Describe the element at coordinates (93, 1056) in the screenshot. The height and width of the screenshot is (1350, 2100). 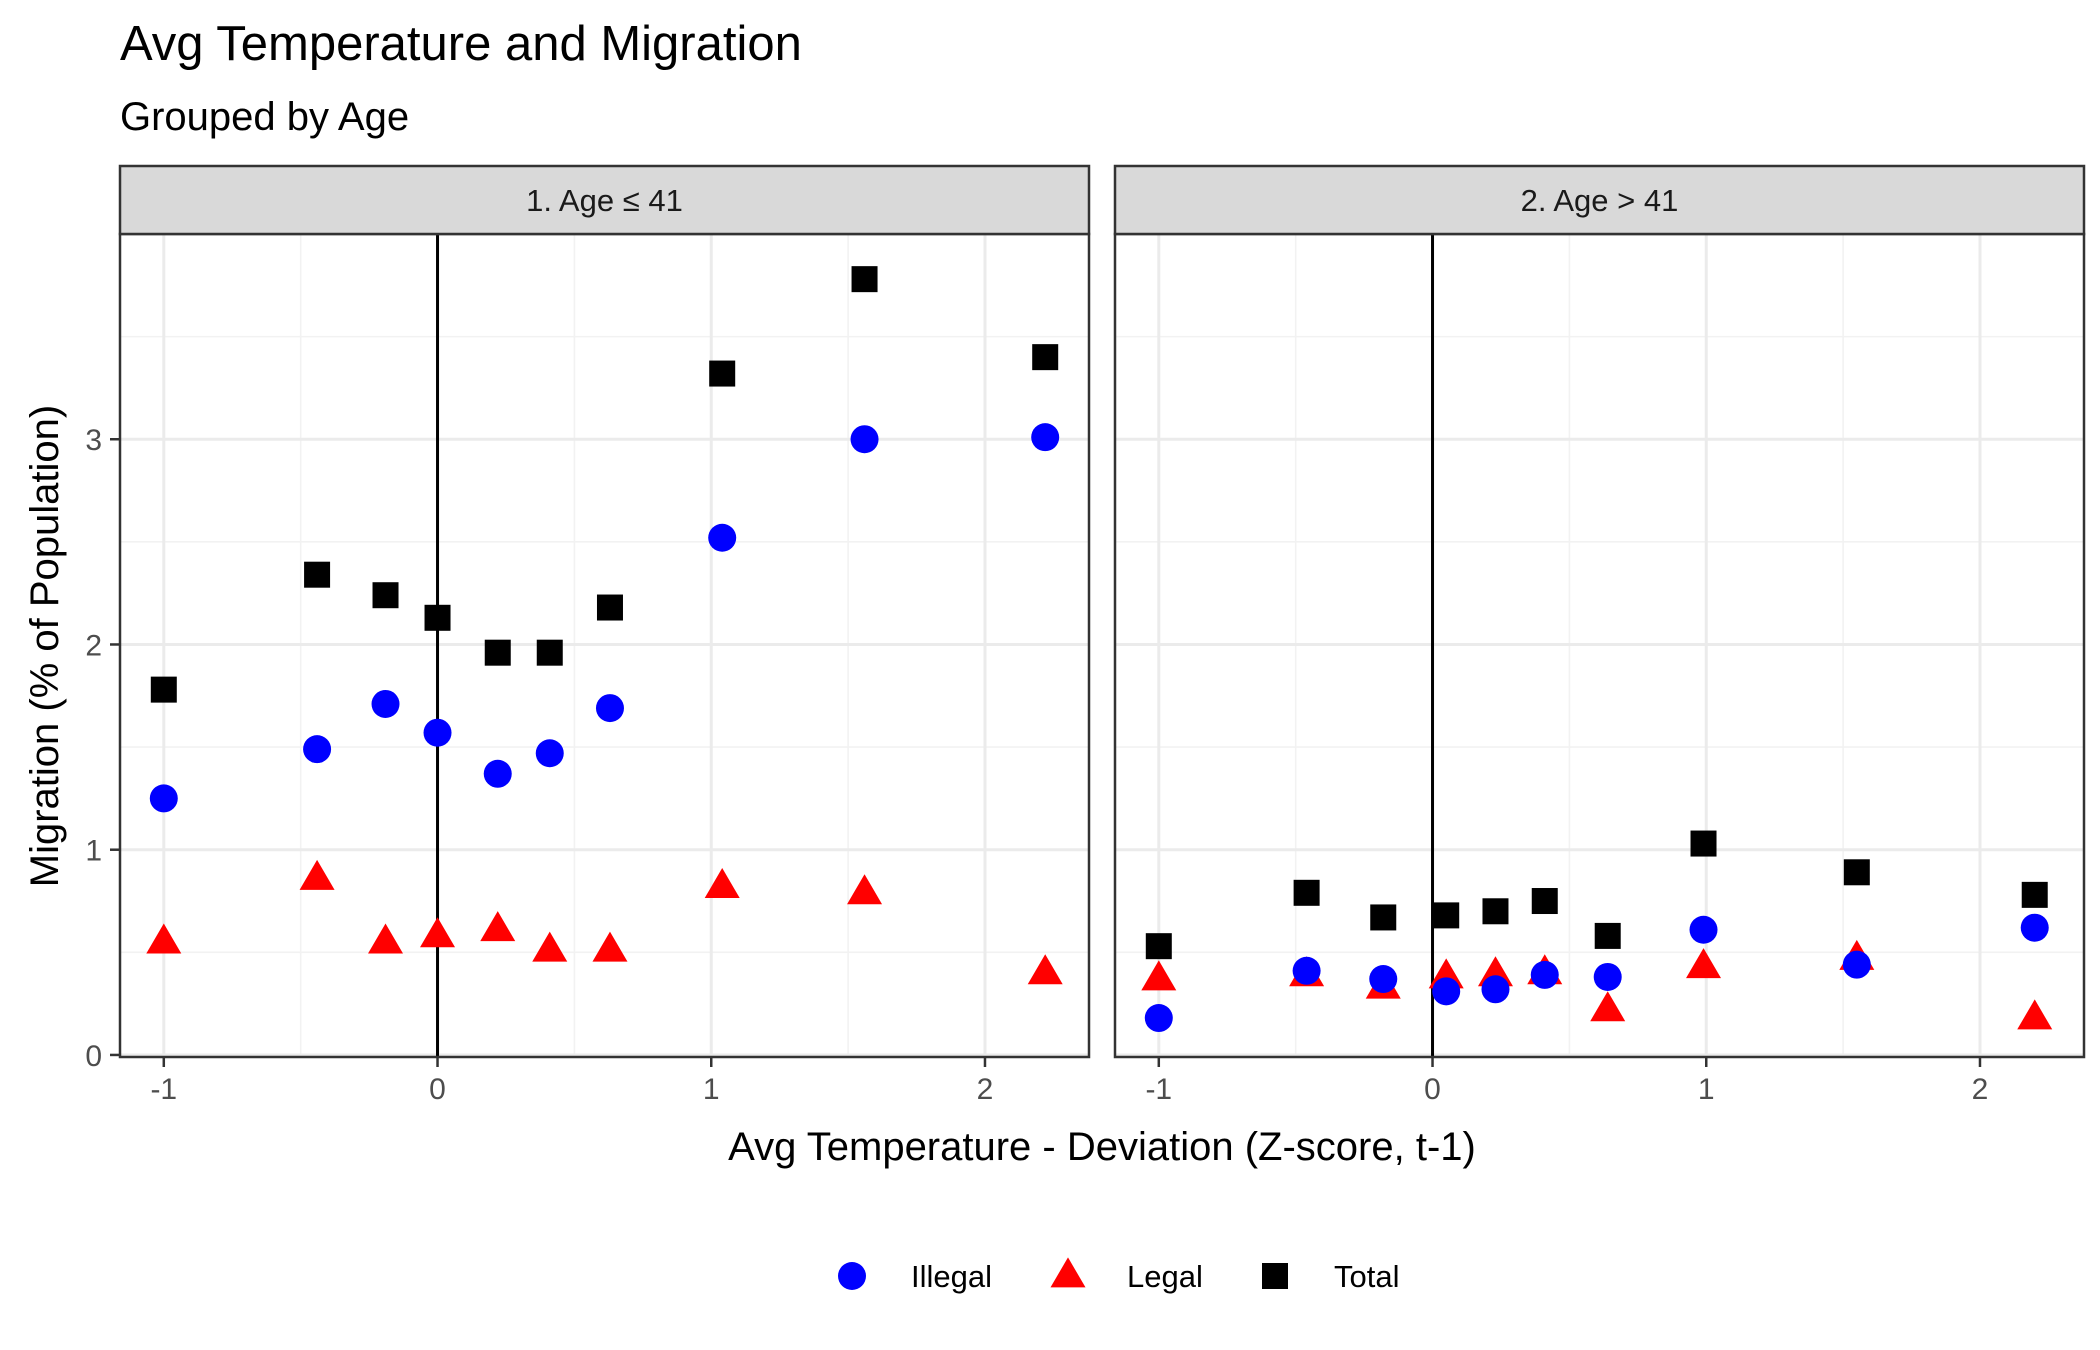
I see `y-tick-label: 0` at that location.